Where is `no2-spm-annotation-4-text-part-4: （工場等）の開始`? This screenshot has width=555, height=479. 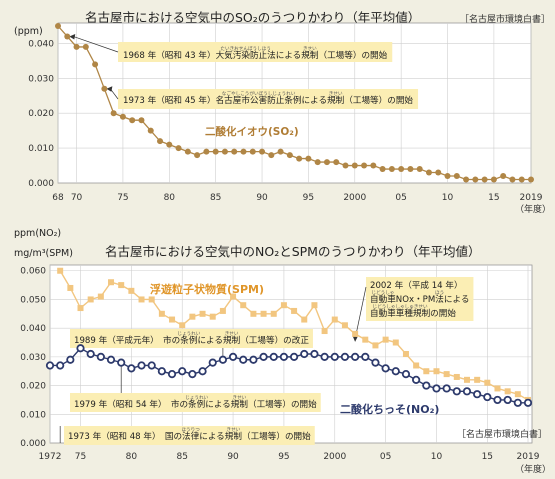 no2-spm-annotation-4-text-part-4: （工場等）の開始 is located at coordinates (276, 436).